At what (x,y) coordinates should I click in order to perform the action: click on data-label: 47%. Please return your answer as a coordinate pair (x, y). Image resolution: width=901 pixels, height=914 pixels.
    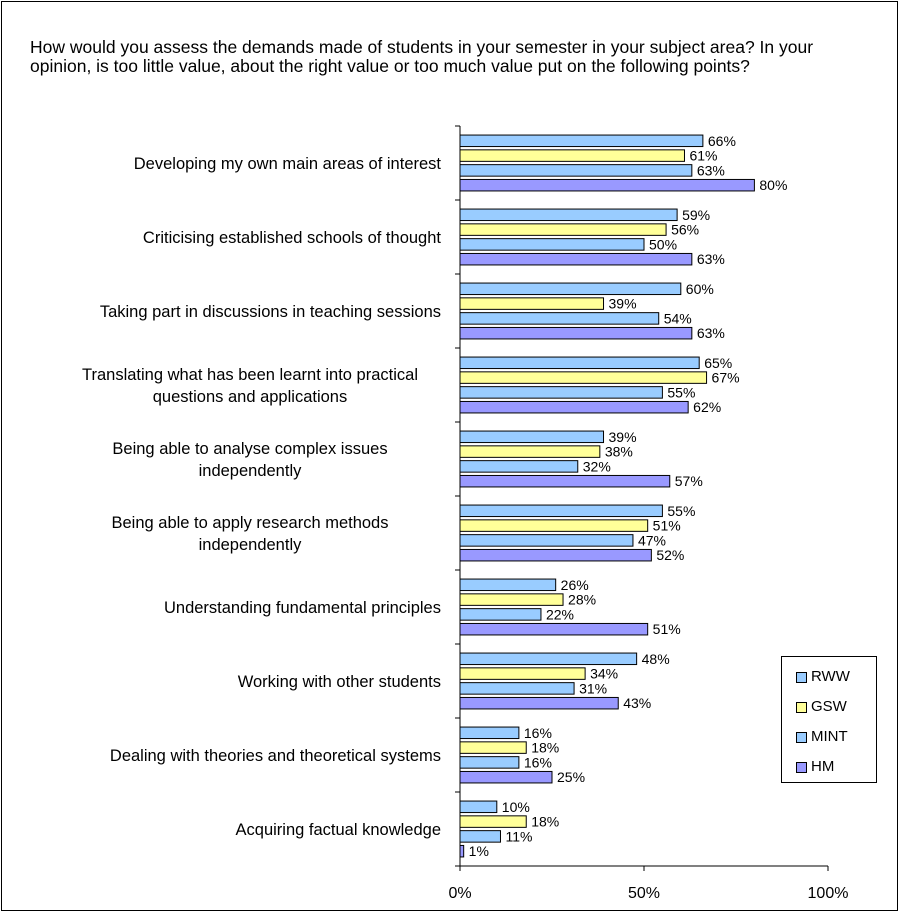
    Looking at the image, I should click on (652, 540).